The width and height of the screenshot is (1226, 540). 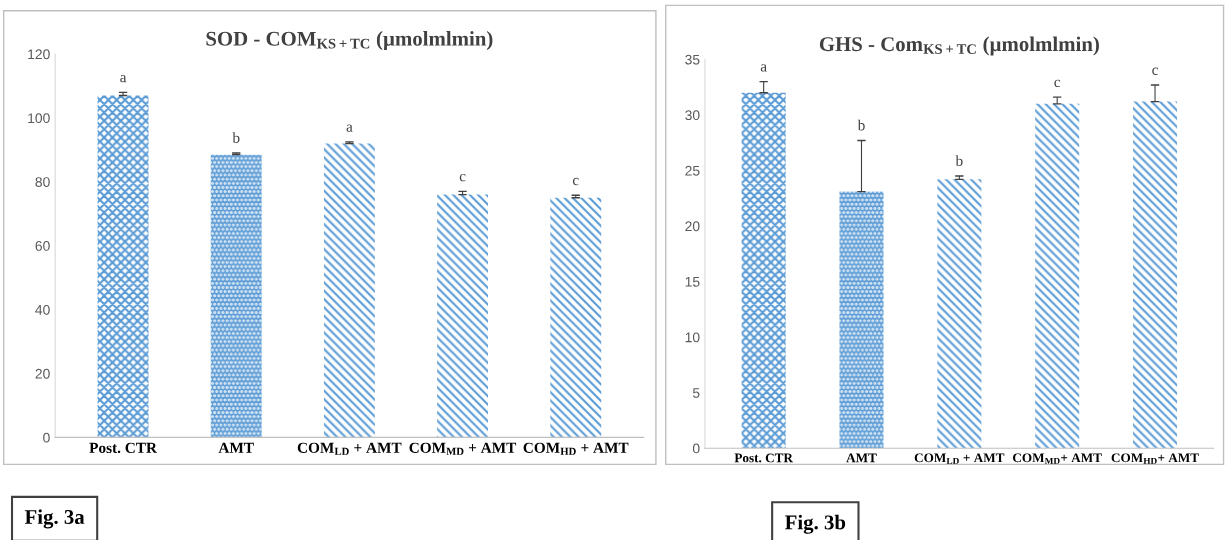 I want to click on x-tick-label: COM$_{MD}$+ AMT, so click(x=1057, y=458).